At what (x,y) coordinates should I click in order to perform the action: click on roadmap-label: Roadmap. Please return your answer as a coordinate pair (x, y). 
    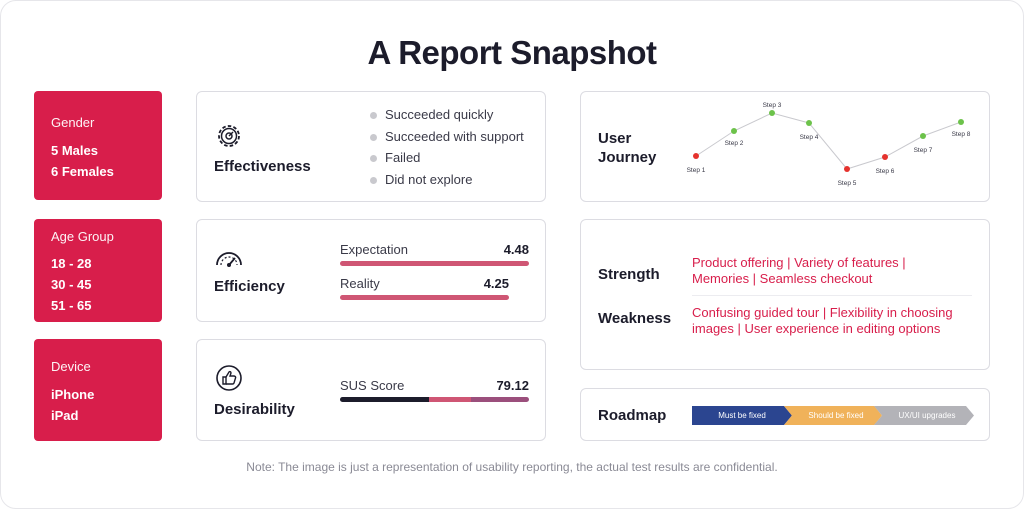
    Looking at the image, I should click on (632, 415).